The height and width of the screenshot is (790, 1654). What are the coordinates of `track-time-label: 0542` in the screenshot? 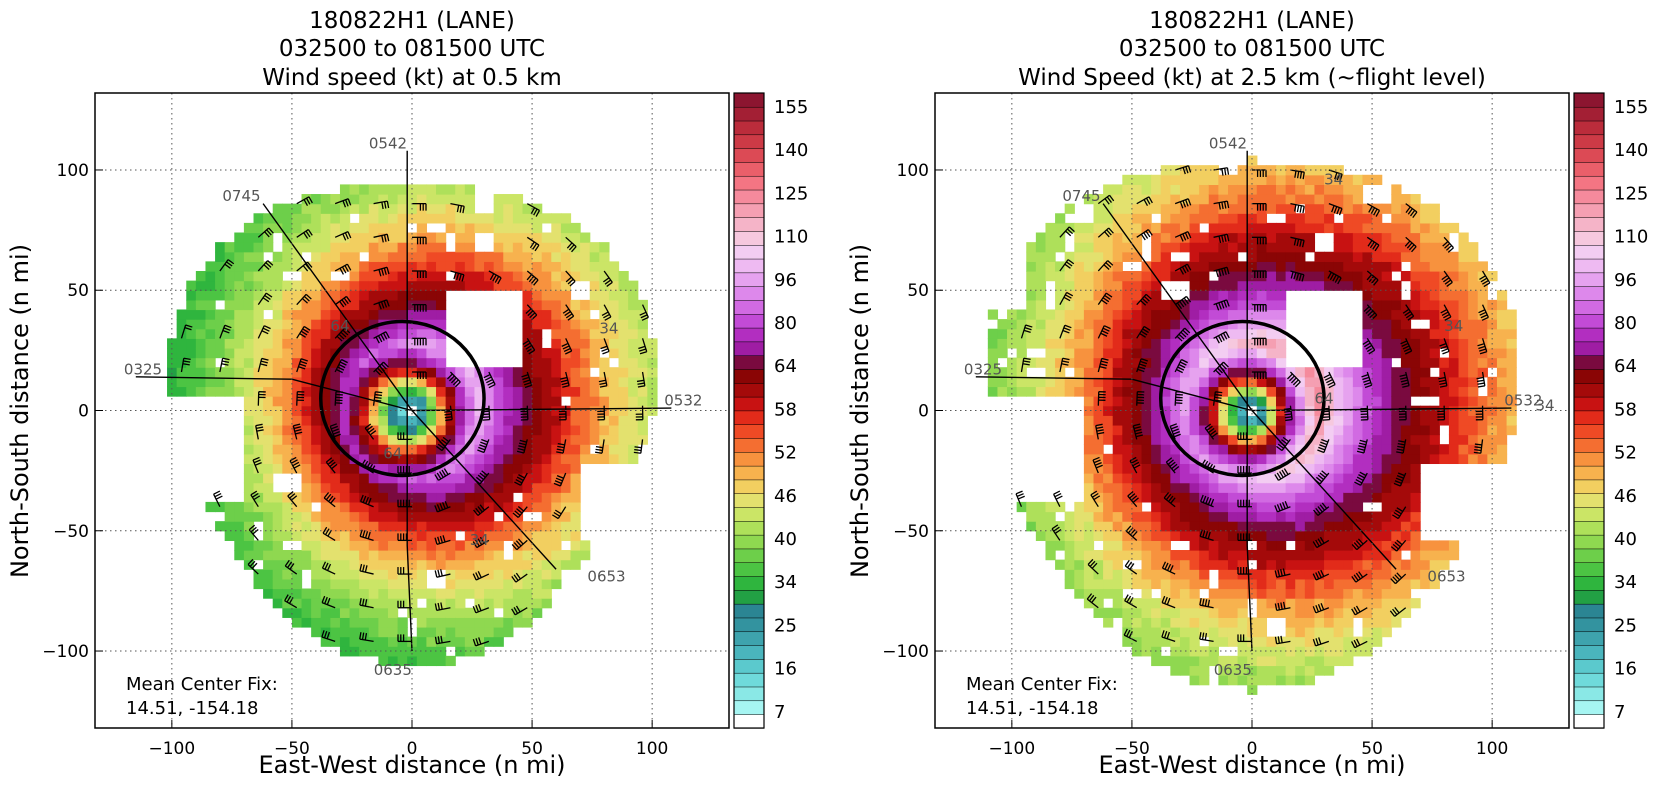 It's located at (388, 143).